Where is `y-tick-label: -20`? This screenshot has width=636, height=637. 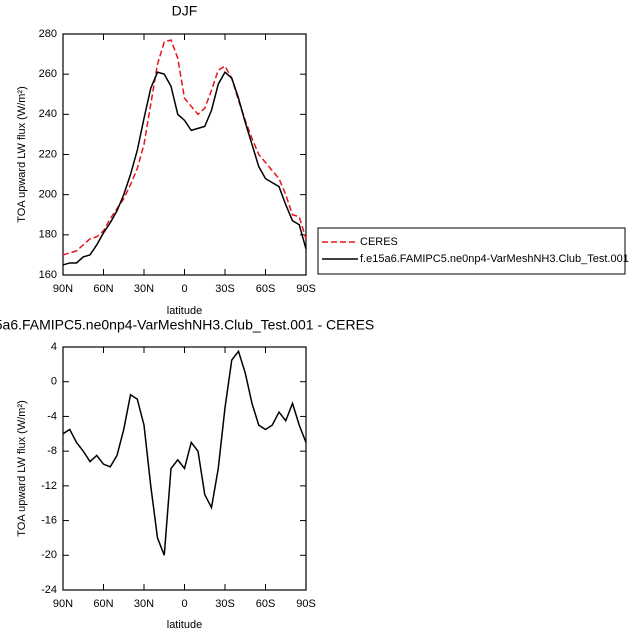
y-tick-label: -20 is located at coordinates (49, 555).